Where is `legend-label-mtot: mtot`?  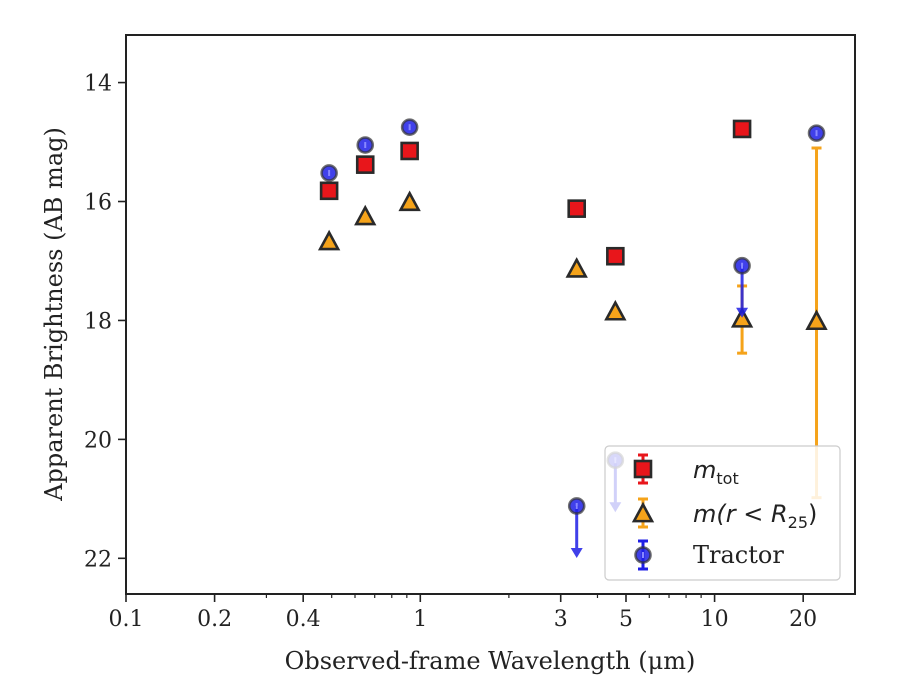 legend-label-mtot: mtot is located at coordinates (716, 472).